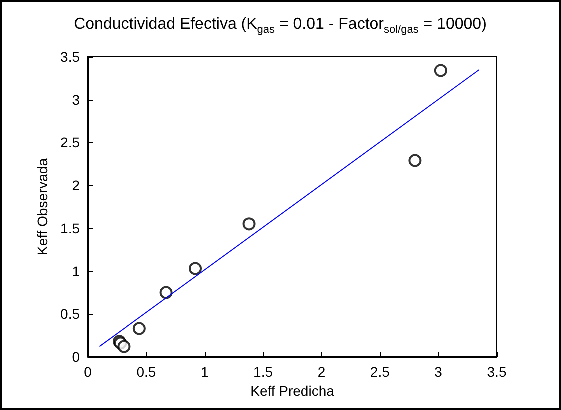  I want to click on y-tick-label: 2, so click(76, 186).